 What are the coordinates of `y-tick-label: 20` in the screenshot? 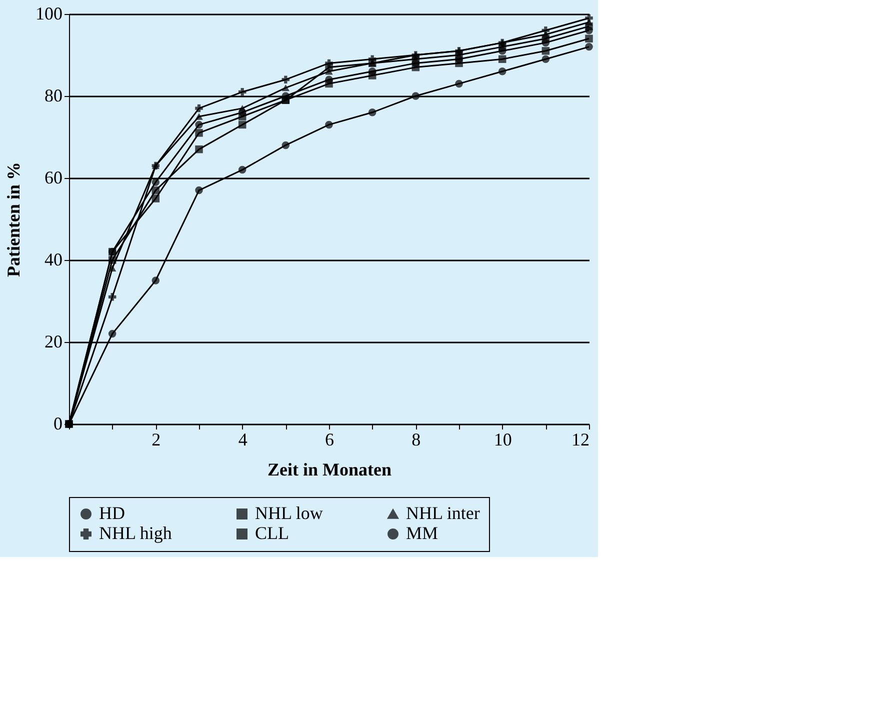 It's located at (53, 342).